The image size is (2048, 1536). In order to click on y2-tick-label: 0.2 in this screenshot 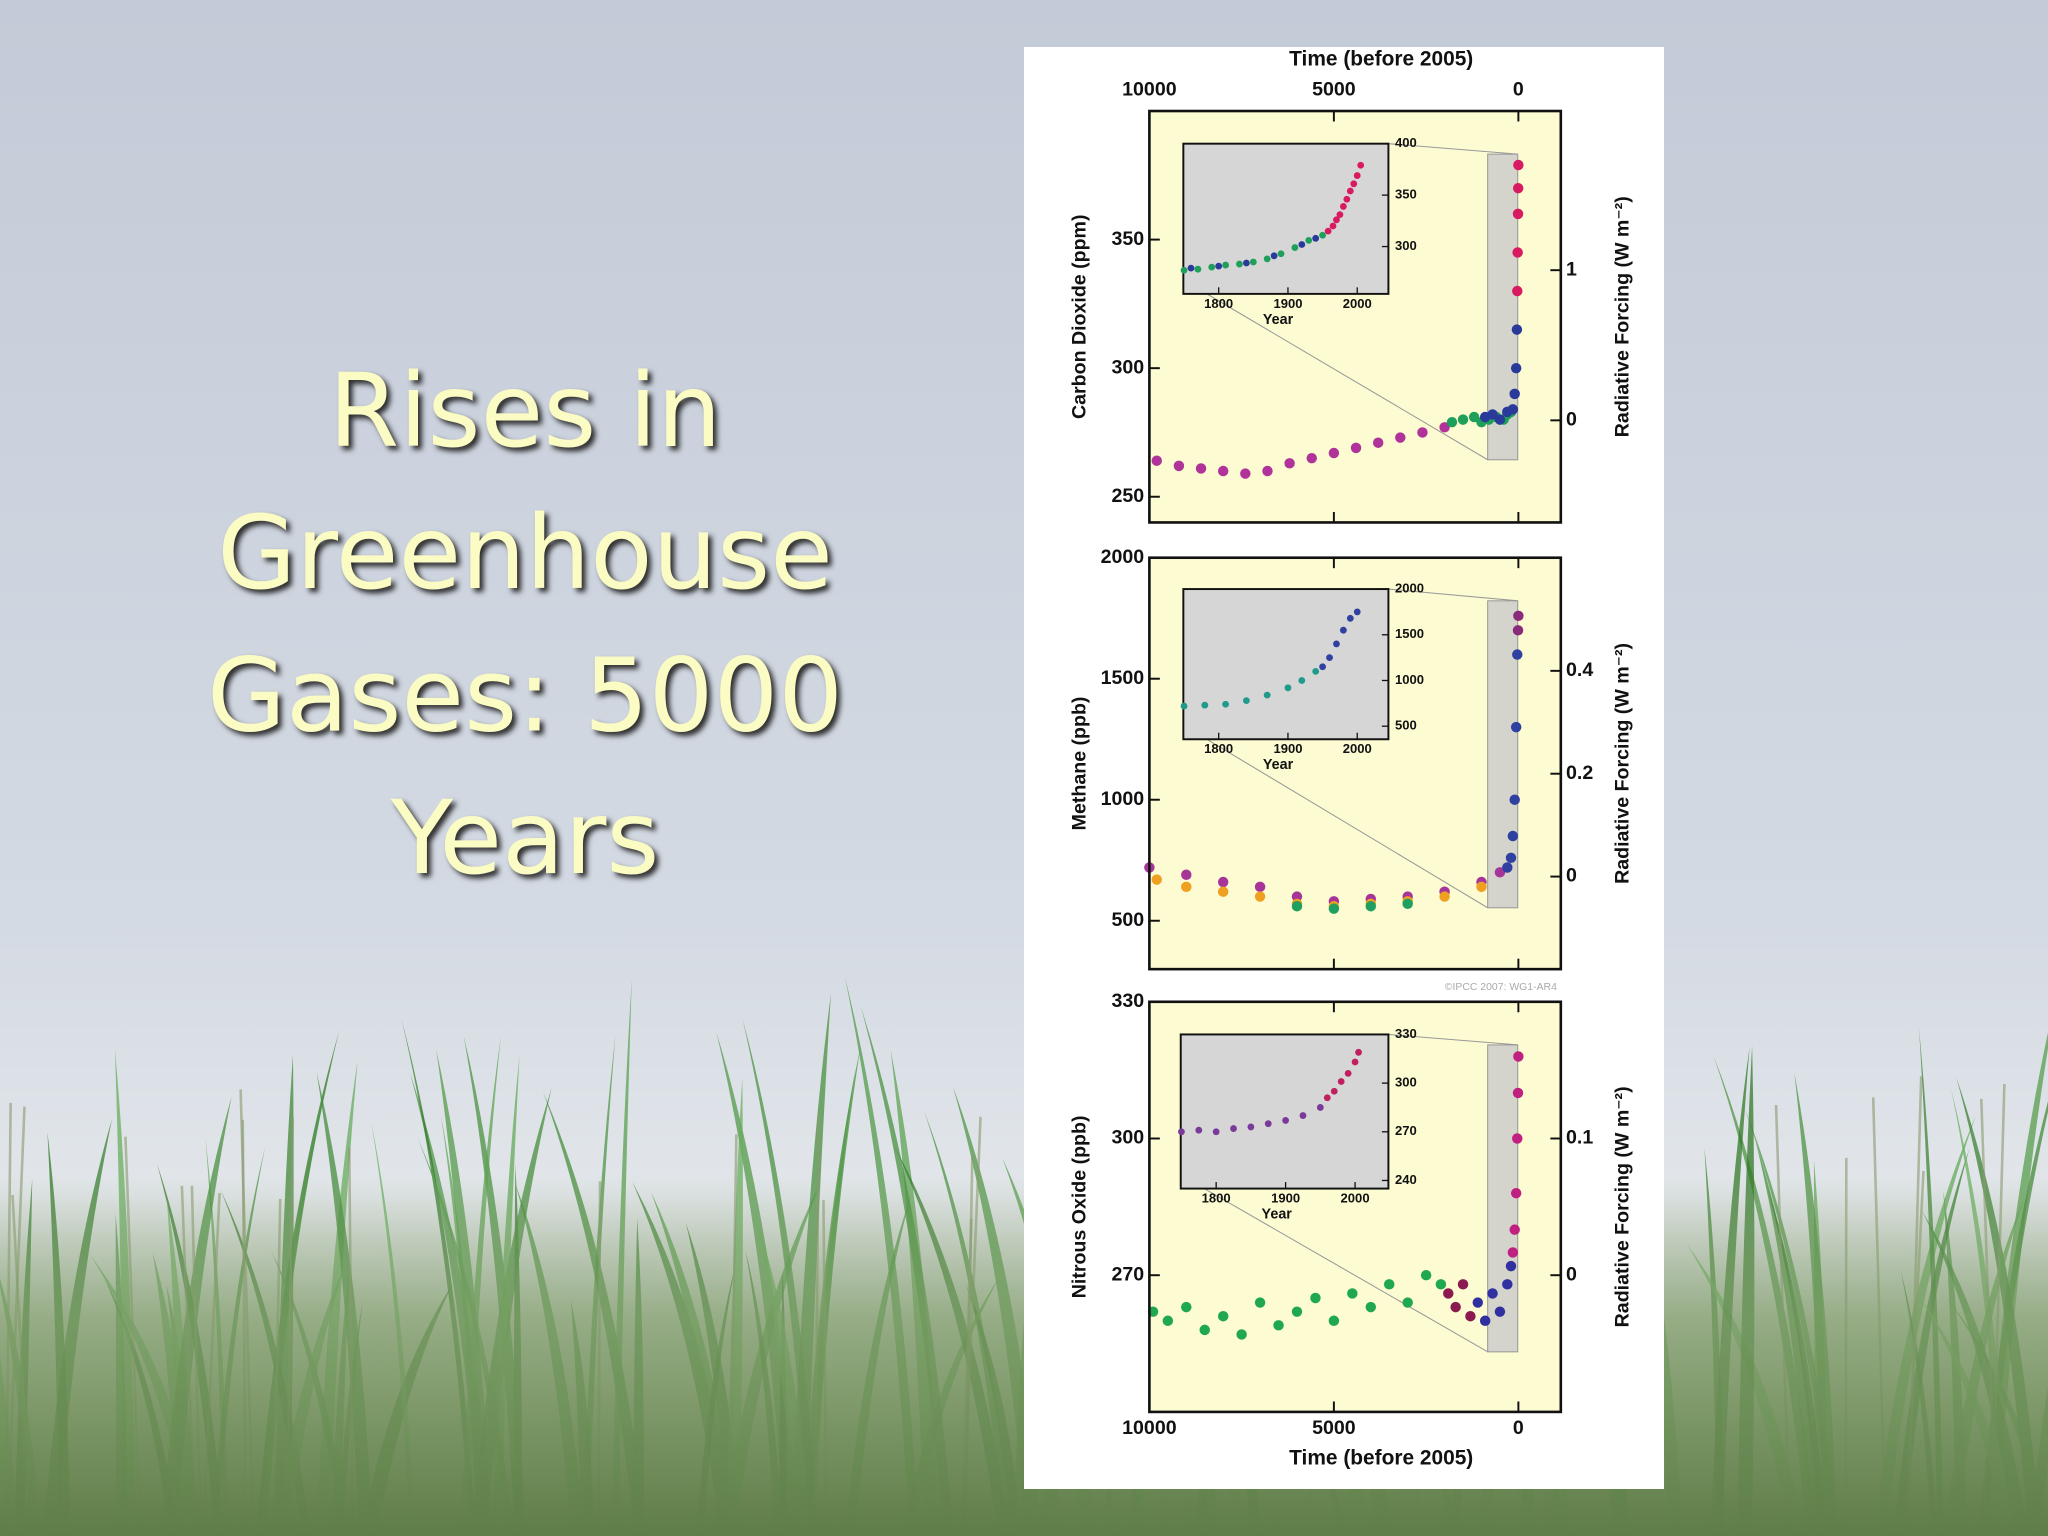, I will do `click(1579, 773)`.